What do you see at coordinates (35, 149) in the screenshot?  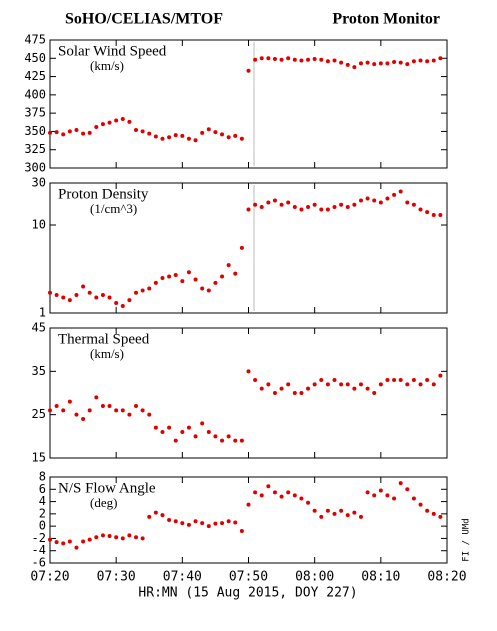 I see `y-tick-label: 325` at bounding box center [35, 149].